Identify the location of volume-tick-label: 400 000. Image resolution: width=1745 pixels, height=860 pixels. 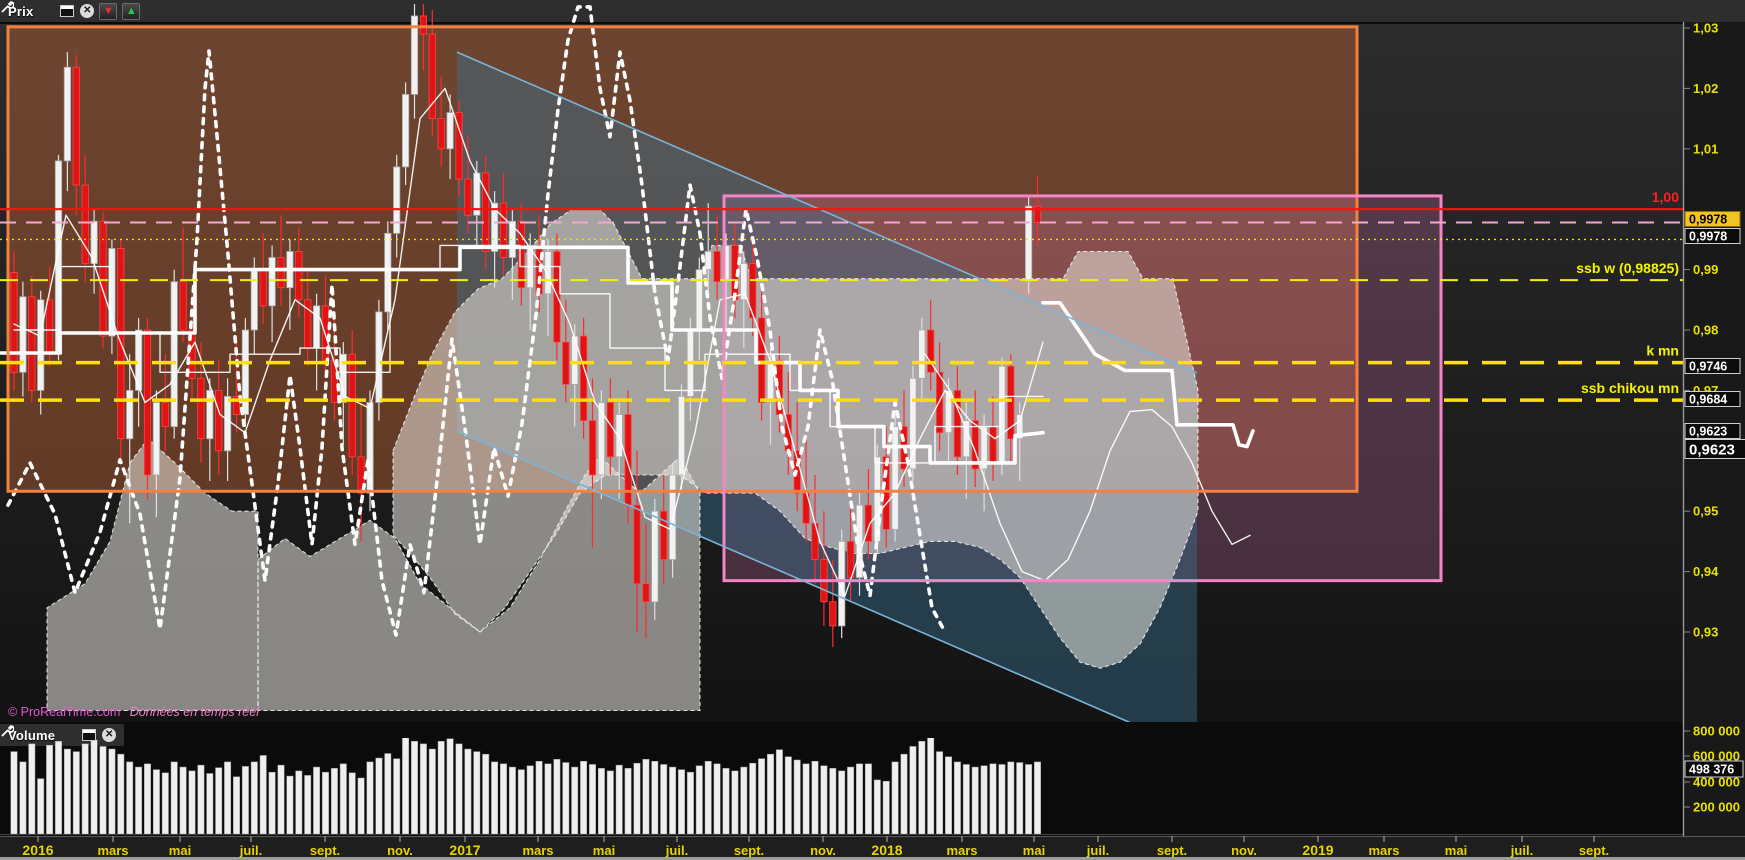
(1716, 782).